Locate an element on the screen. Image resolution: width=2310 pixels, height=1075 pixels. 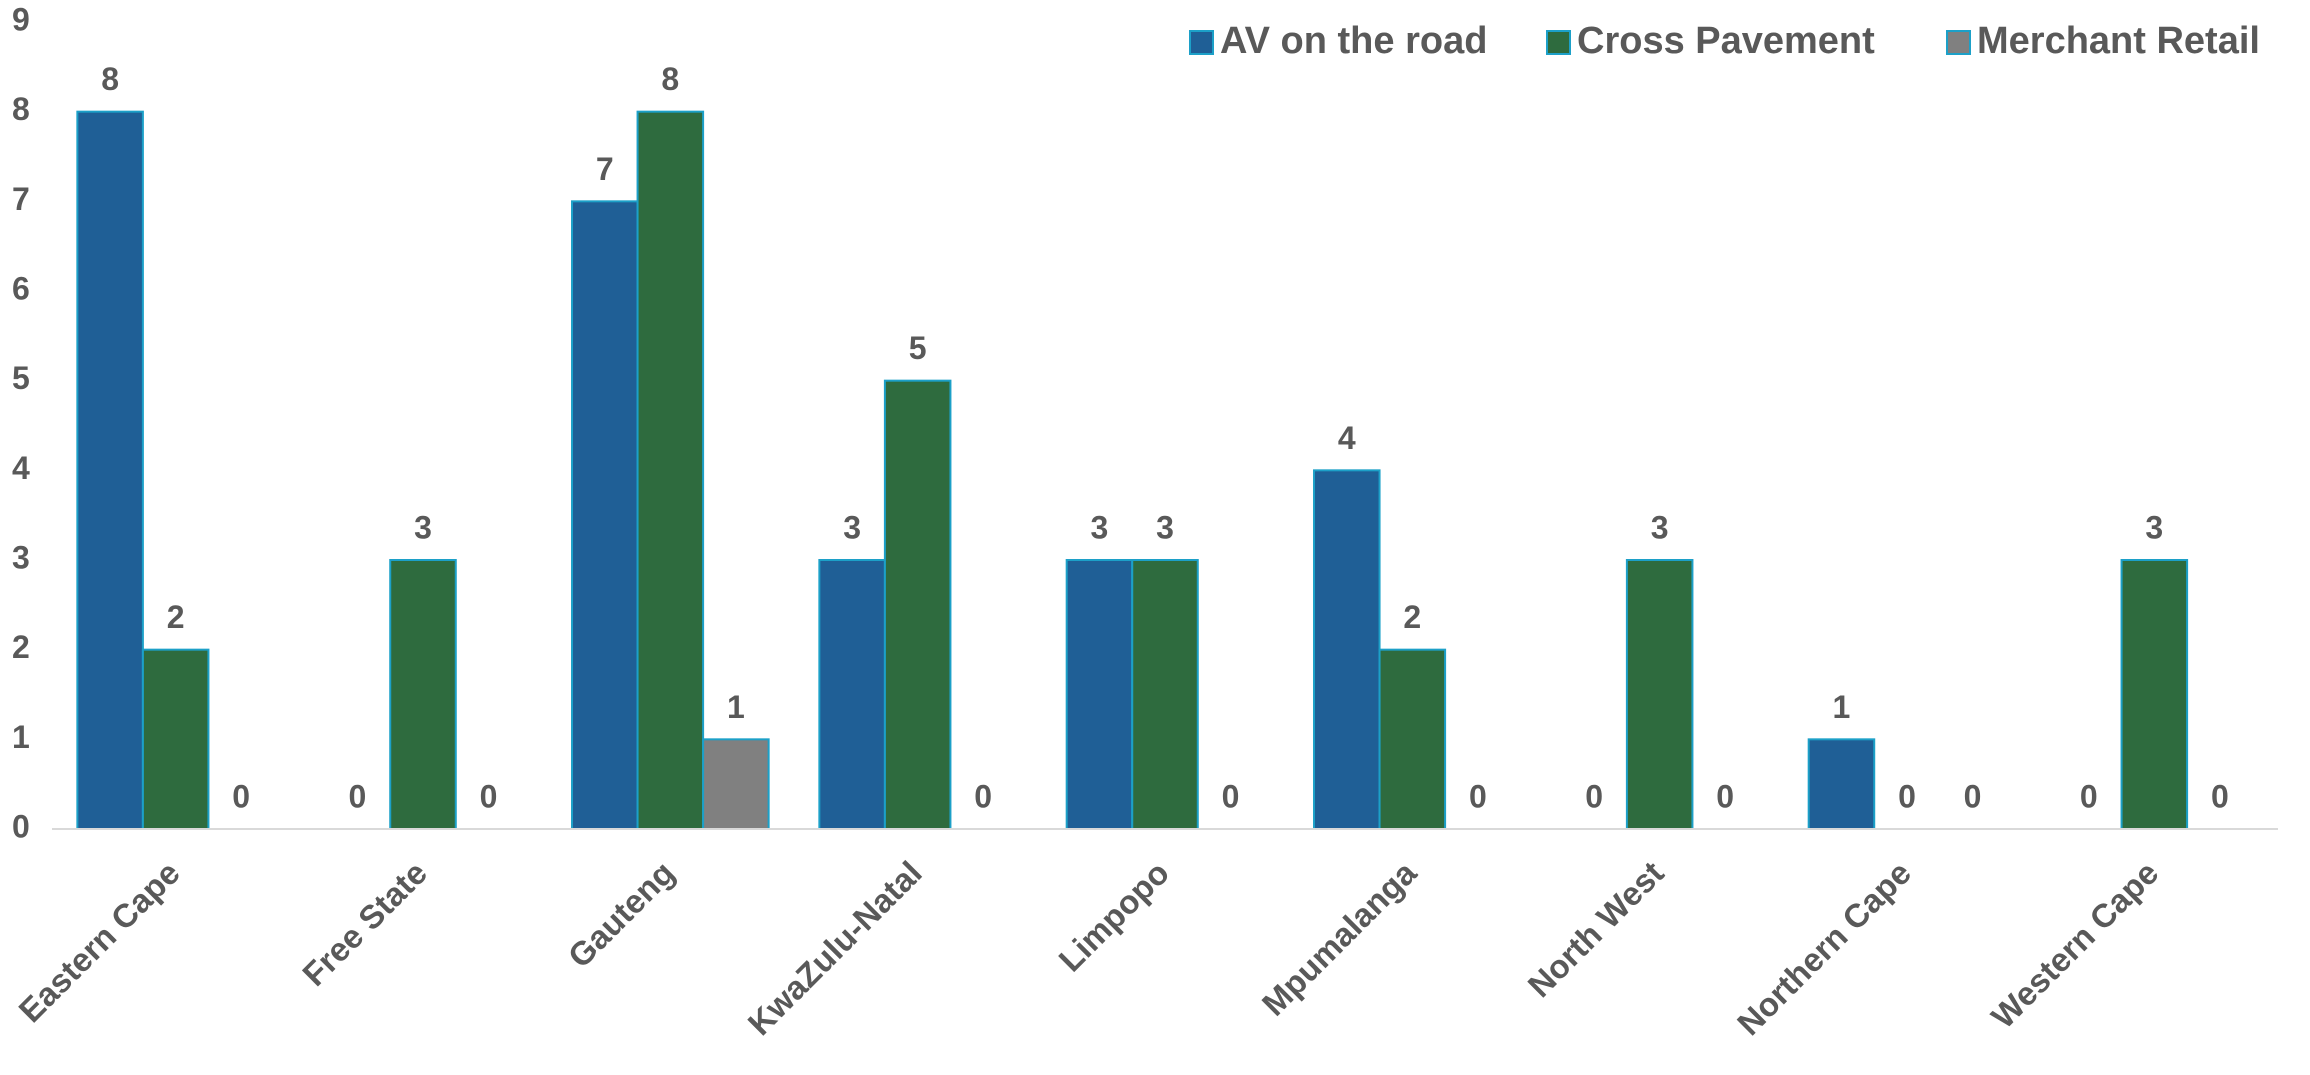
data-label: 5 is located at coordinates (918, 348).